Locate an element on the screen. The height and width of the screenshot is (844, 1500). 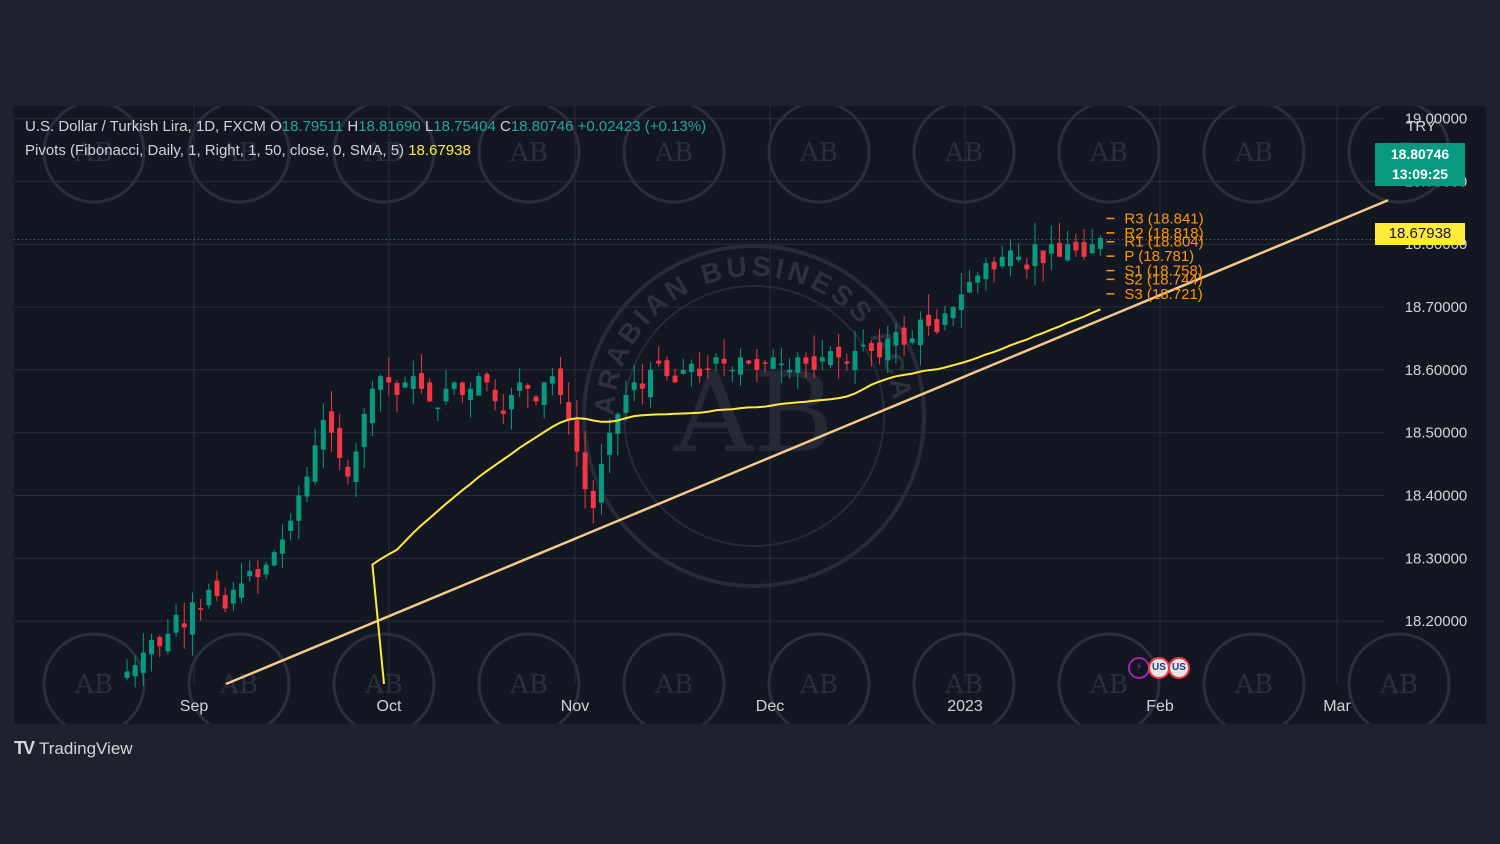
open-value: 18.79511 is located at coordinates (312, 126).